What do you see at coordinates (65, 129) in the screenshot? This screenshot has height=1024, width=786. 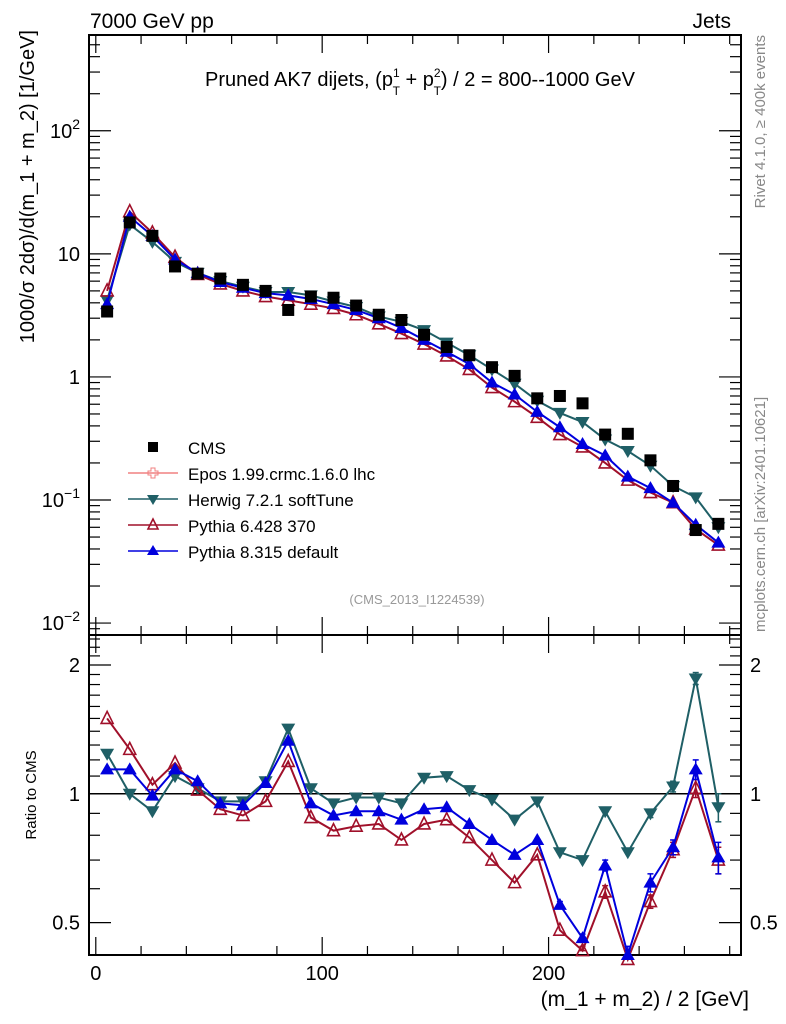 I see `y-tick-label: 102` at bounding box center [65, 129].